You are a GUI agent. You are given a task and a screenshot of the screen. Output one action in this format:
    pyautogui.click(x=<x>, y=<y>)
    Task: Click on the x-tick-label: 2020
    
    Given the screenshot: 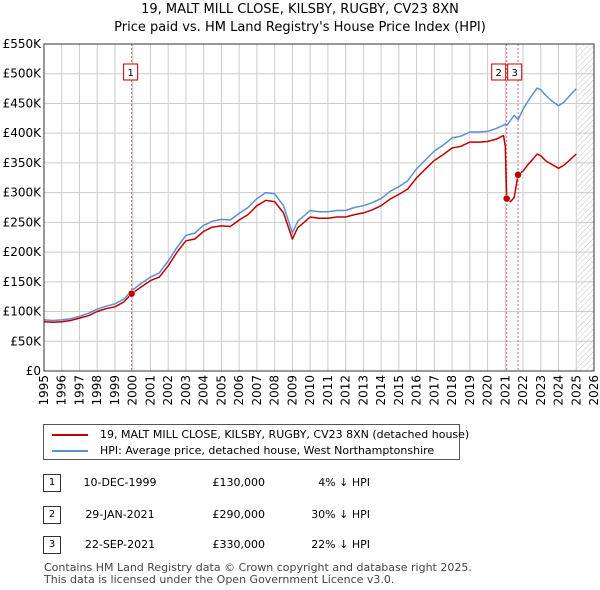 What is the action you would take?
    pyautogui.click(x=488, y=390)
    